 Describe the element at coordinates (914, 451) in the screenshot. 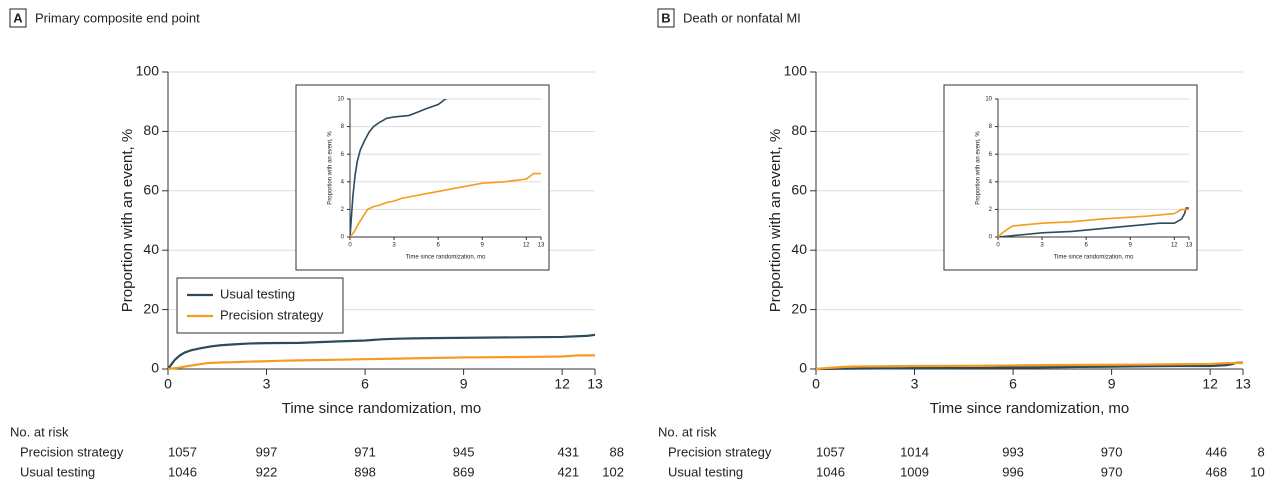

I see `at-risk-value: 1014` at that location.